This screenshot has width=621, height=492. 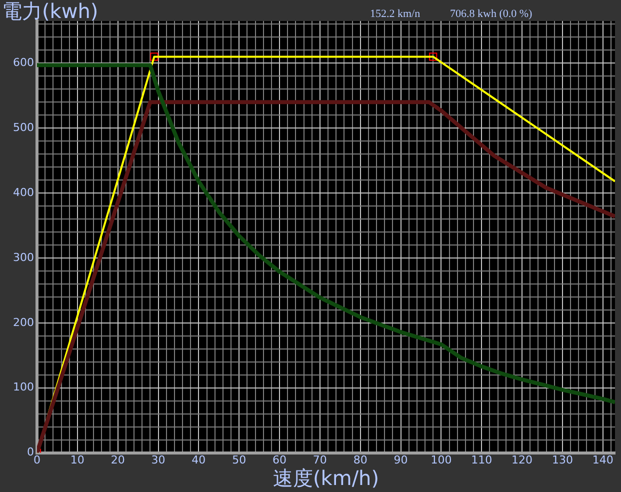 What do you see at coordinates (319, 459) in the screenshot?
I see `x-tick-label: 70` at bounding box center [319, 459].